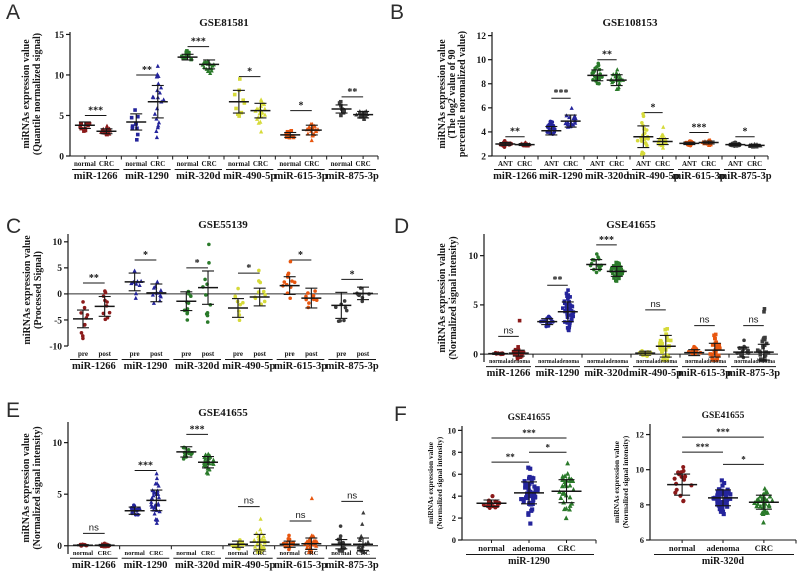 The height and width of the screenshot is (584, 809). I want to click on svg-text: GSE108153, so click(630, 23).